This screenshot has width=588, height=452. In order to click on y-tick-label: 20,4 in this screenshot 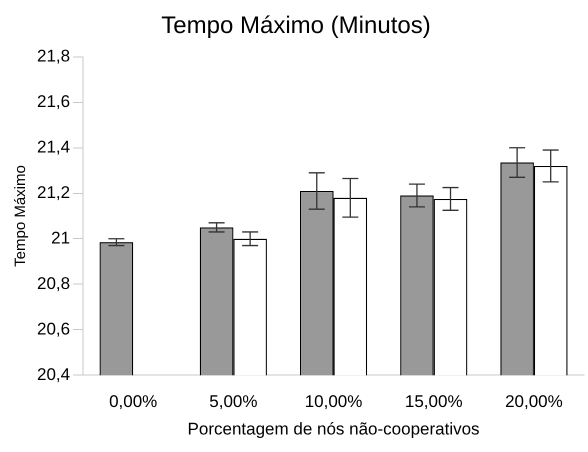, I will do `click(53, 374)`.